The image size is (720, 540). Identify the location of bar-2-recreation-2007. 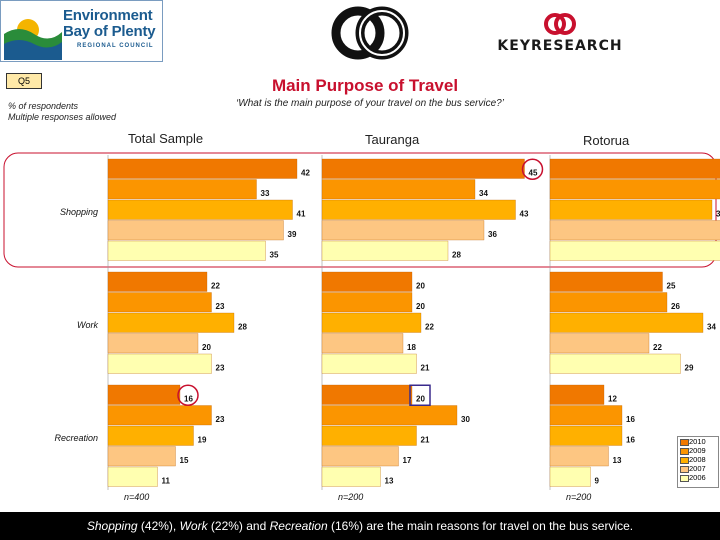
(579, 456).